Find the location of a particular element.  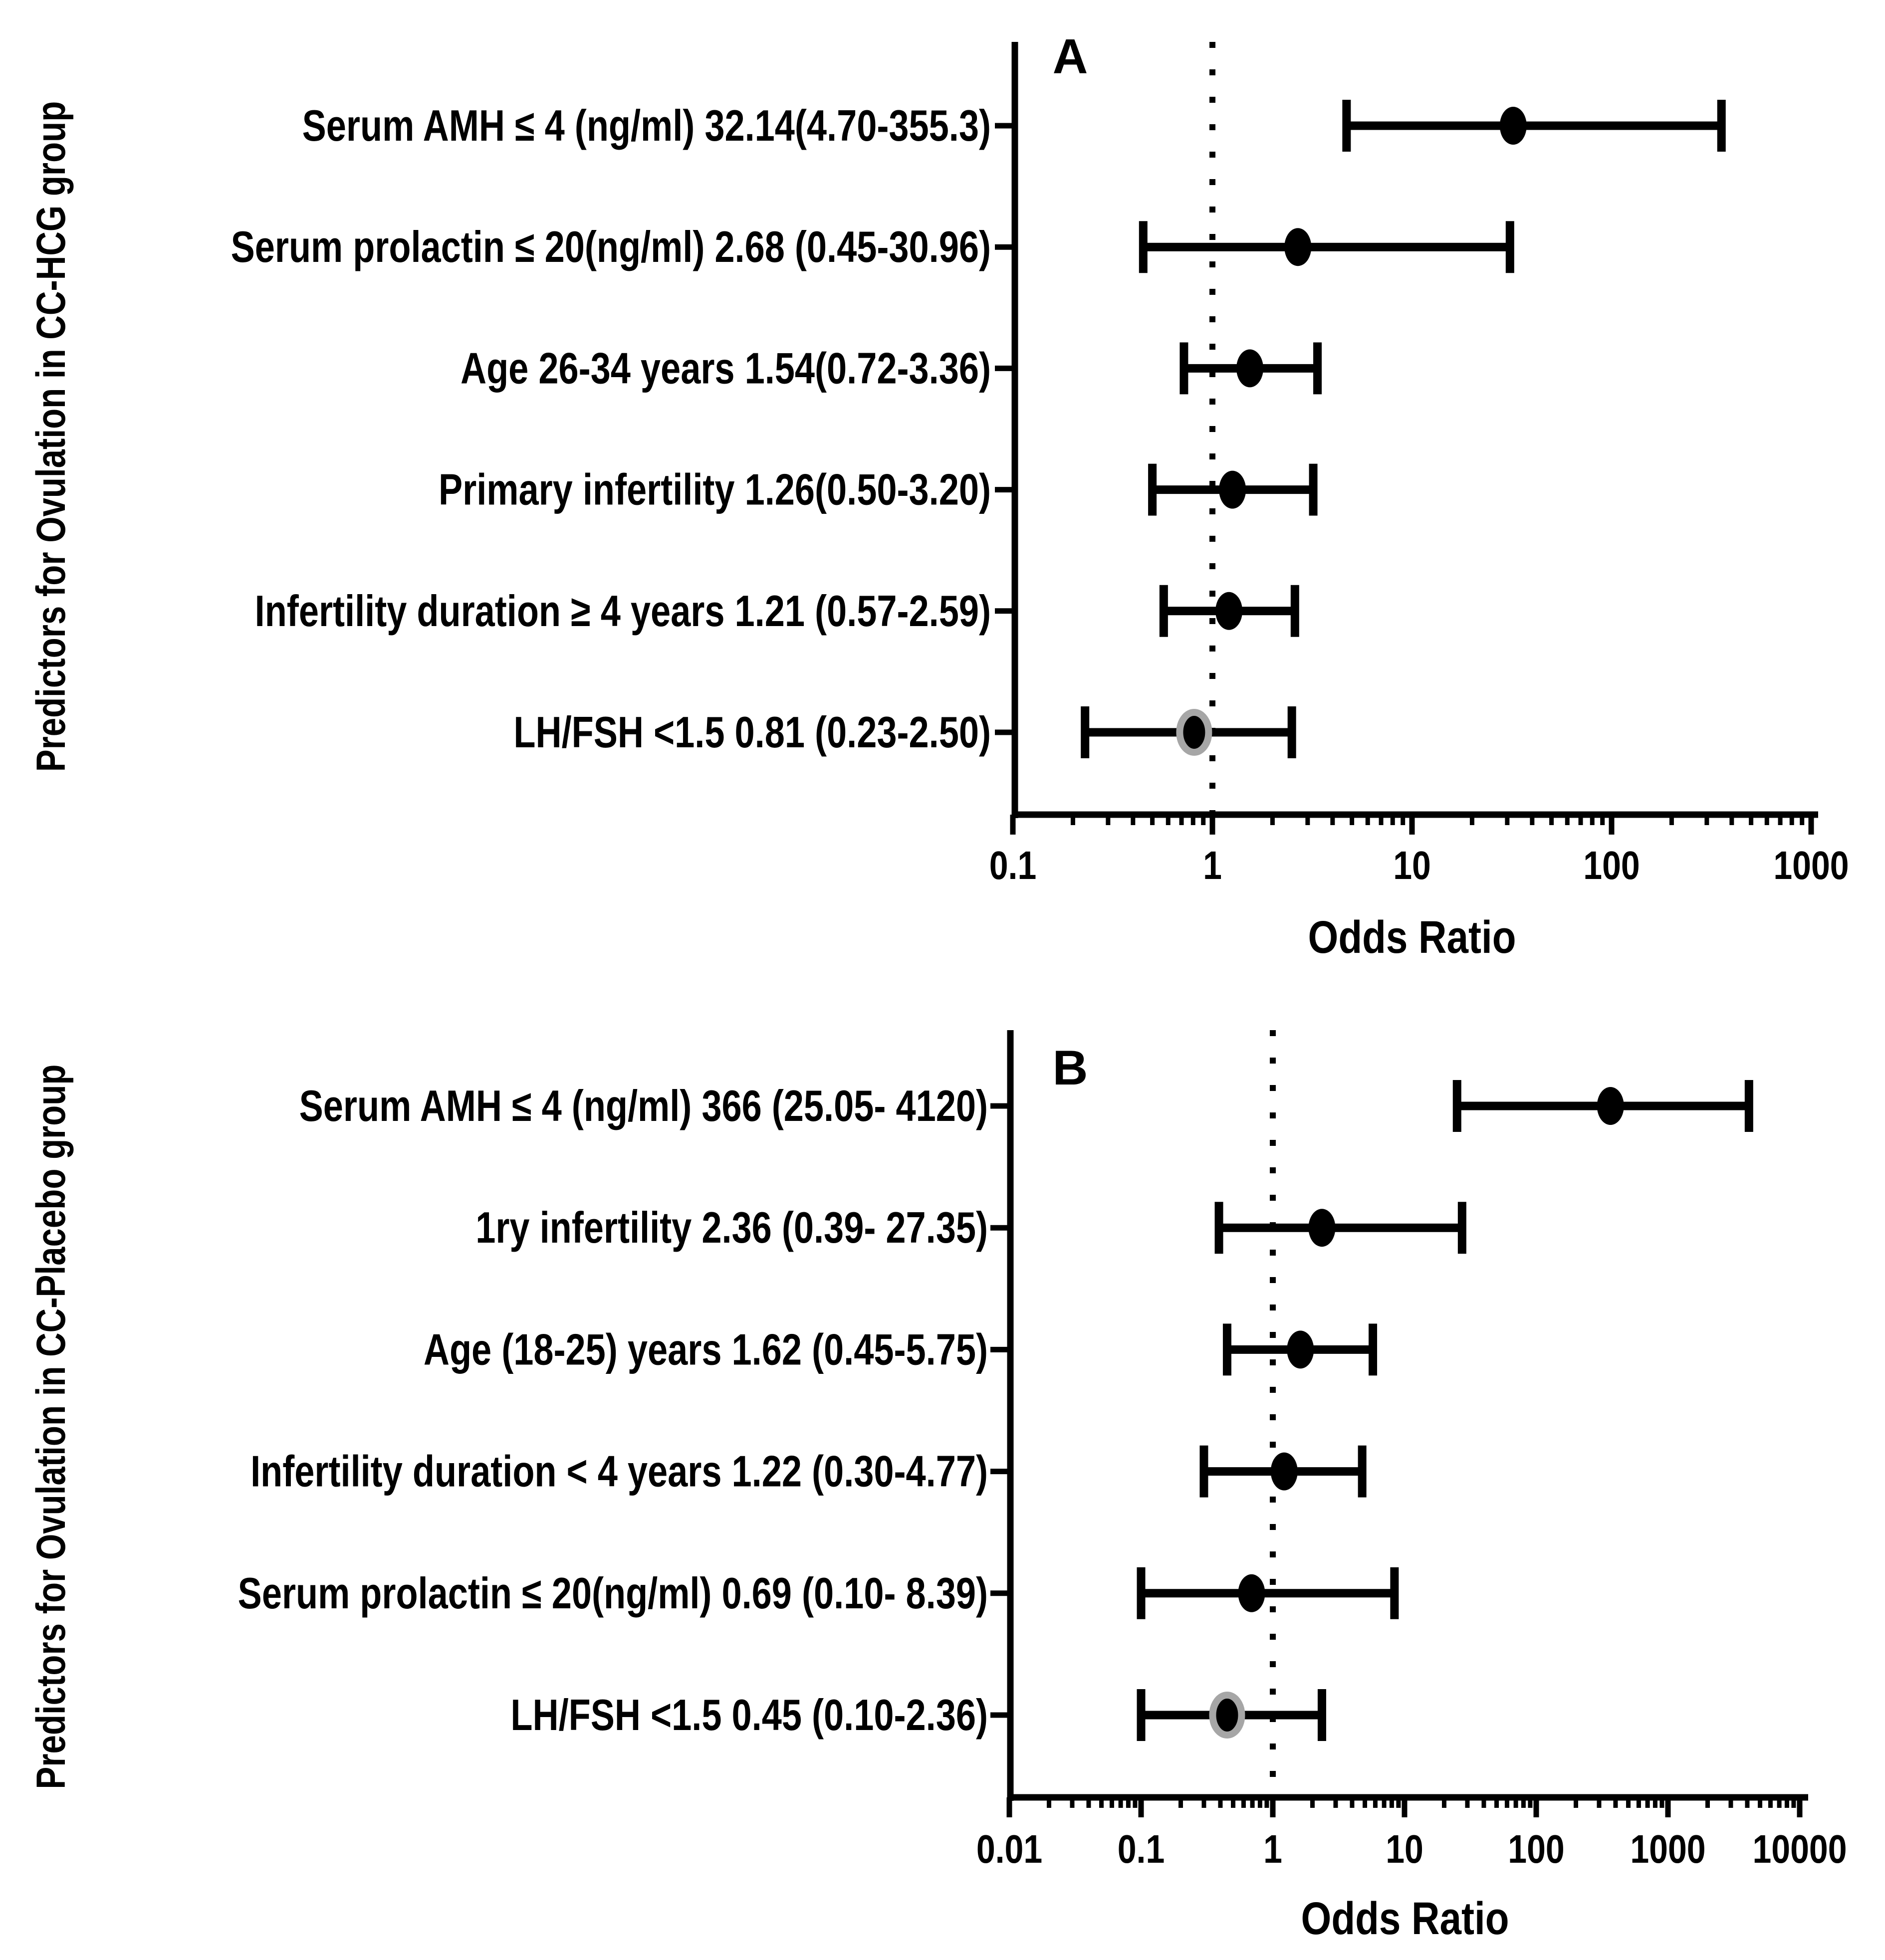

row-label: 1ry infertility 2.36 (0.39- 27.35) is located at coordinates (731, 1228).